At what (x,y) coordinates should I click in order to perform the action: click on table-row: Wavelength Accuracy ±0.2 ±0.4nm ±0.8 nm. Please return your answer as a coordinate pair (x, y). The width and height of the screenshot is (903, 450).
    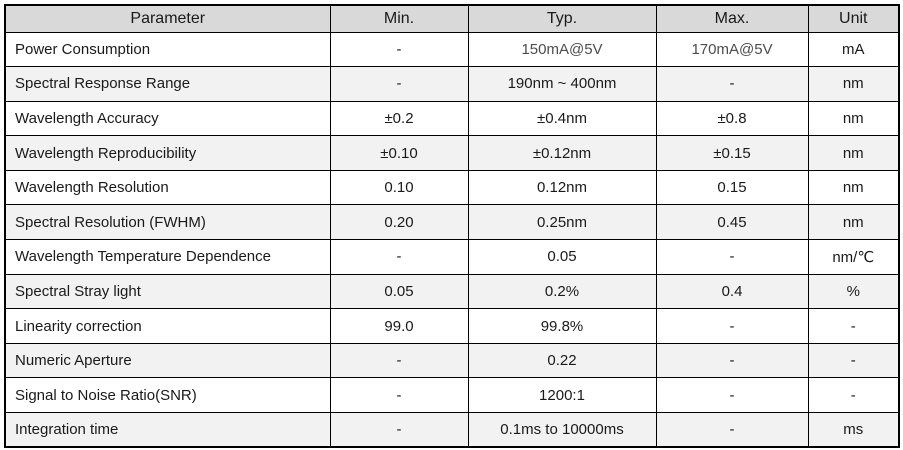
    Looking at the image, I should click on (452, 118).